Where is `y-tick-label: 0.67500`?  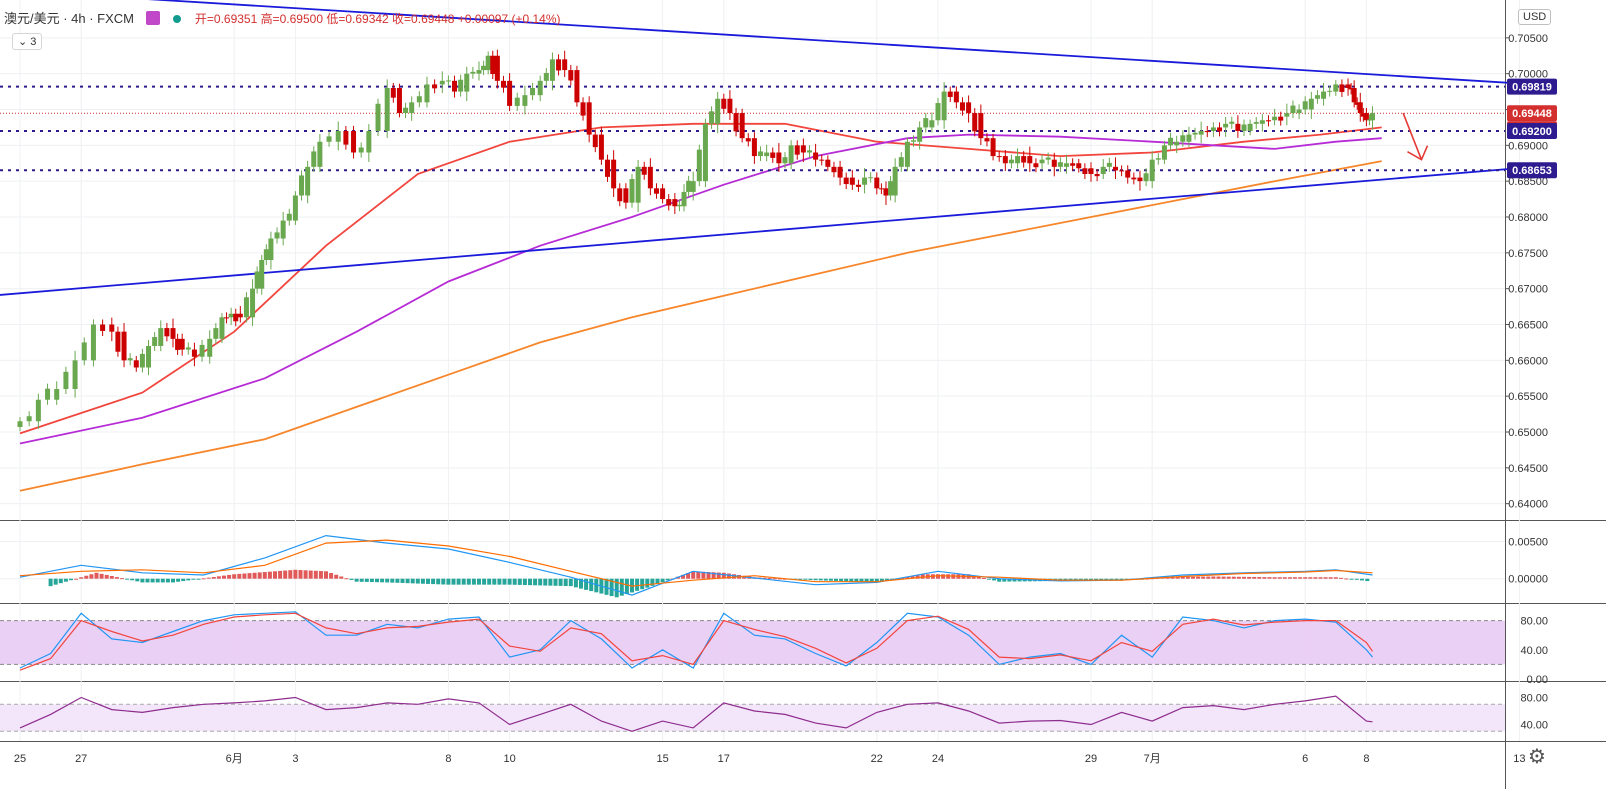 y-tick-label: 0.67500 is located at coordinates (1528, 254).